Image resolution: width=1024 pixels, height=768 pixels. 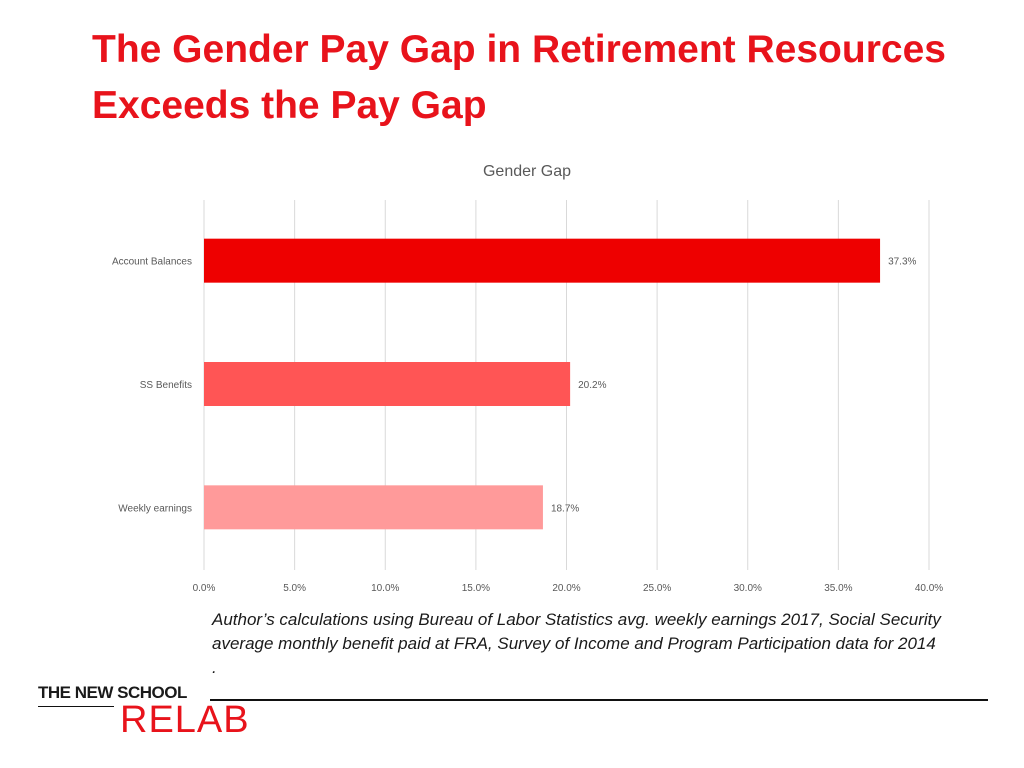 What do you see at coordinates (527, 171) in the screenshot?
I see `chart-title: Gender Gap` at bounding box center [527, 171].